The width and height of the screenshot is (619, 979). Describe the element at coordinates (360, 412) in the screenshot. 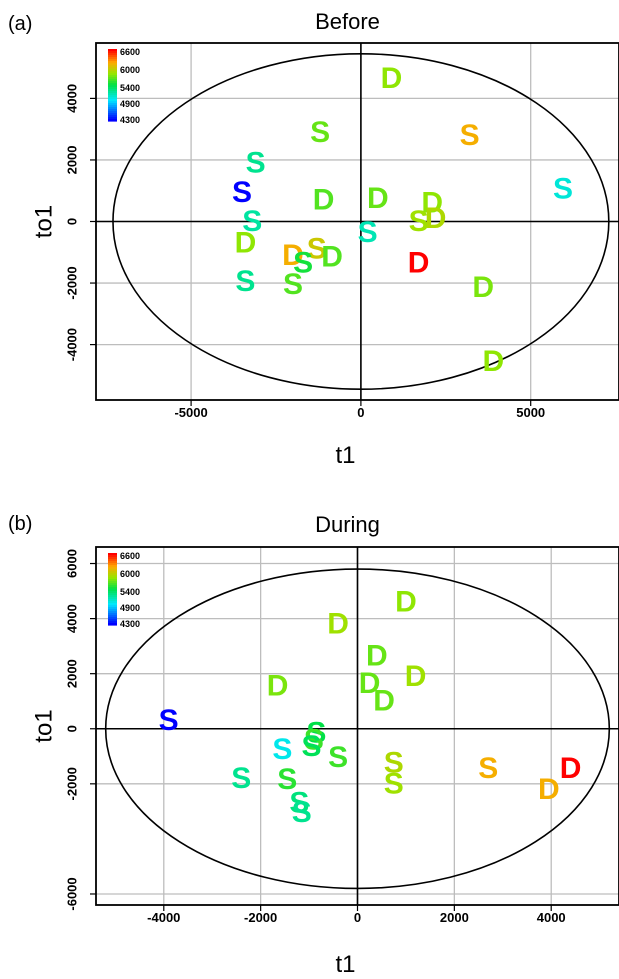

I see `x-tick-label: 0` at that location.